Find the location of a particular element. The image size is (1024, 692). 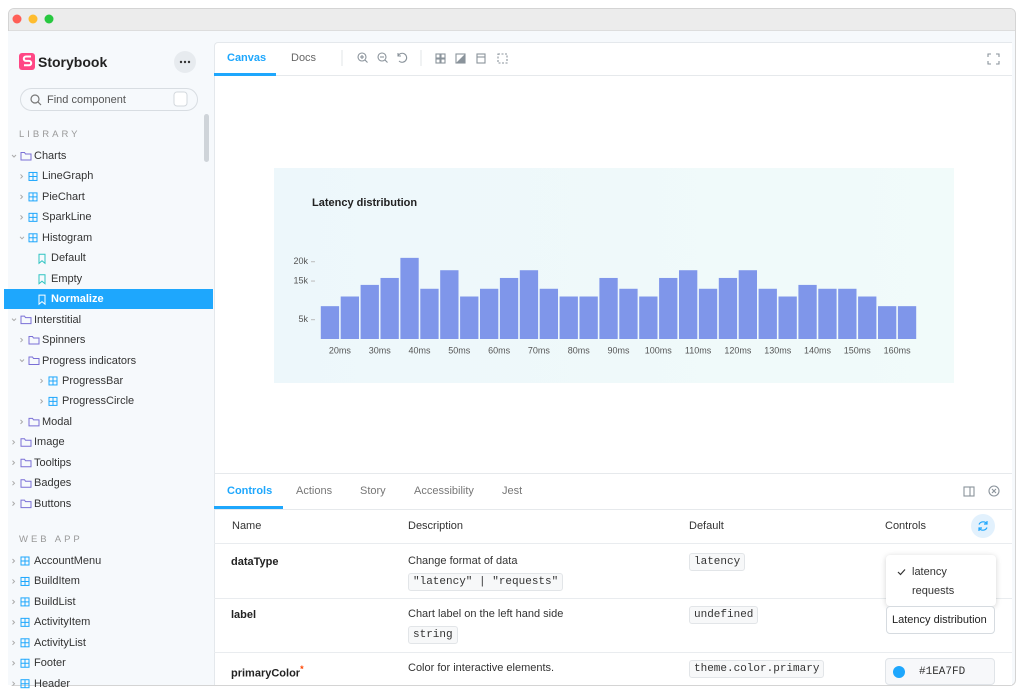

addon-tab-border is located at coordinates (613, 509).